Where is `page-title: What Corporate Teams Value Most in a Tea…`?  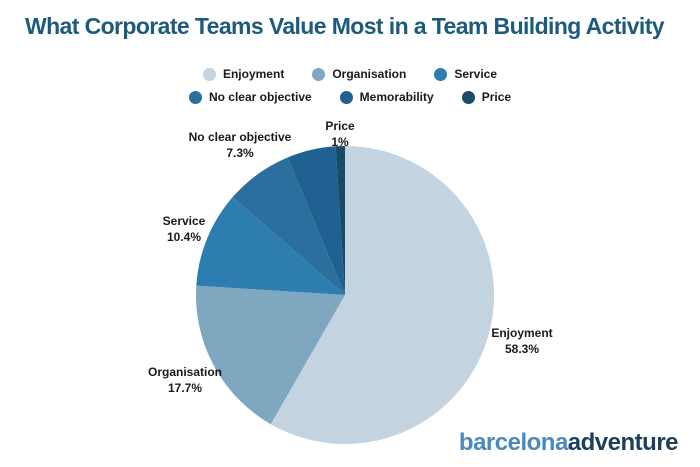
page-title: What Corporate Teams Value Most in a Tea… is located at coordinates (345, 26).